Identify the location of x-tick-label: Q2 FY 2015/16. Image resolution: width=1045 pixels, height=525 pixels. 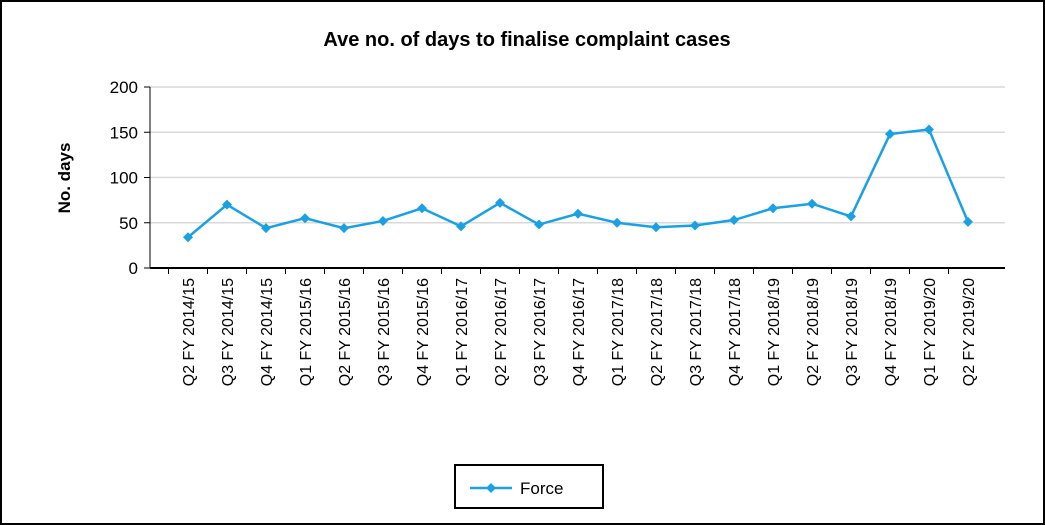
(345, 332).